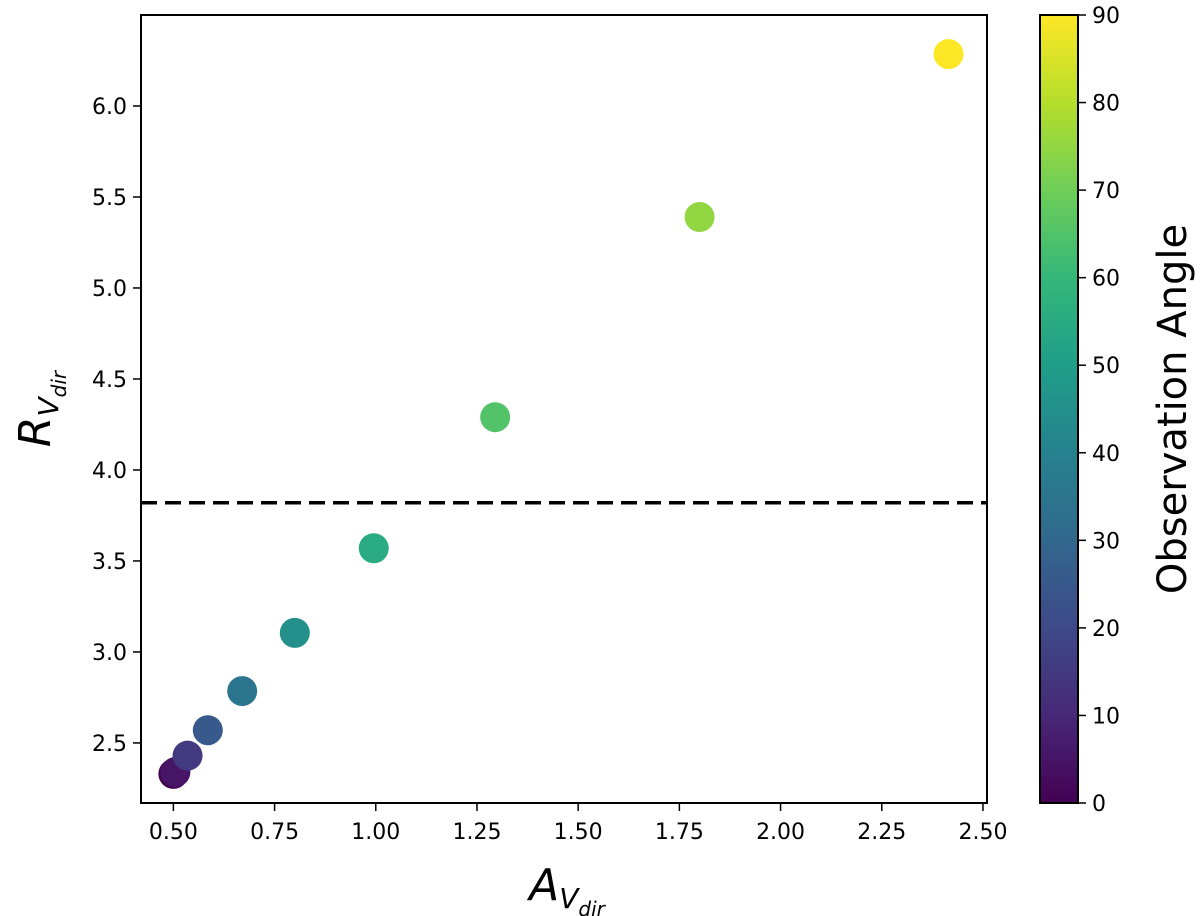 This screenshot has height=916, width=1200. I want to click on colorbar-tick-label-3: 30, so click(1106, 541).